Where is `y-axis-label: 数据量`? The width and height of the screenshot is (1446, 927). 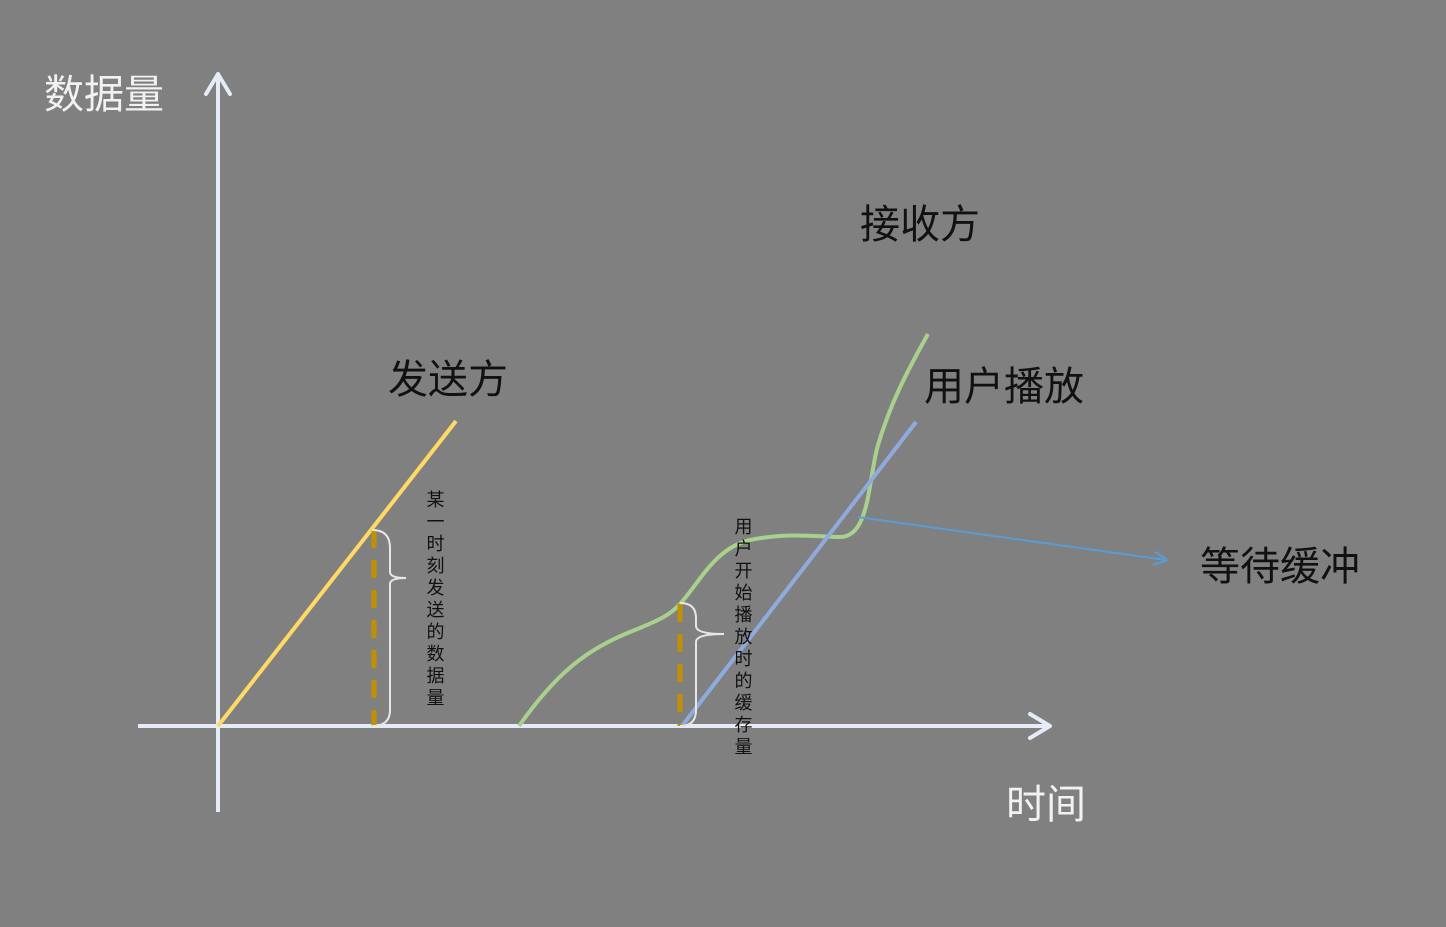 y-axis-label: 数据量 is located at coordinates (104, 95).